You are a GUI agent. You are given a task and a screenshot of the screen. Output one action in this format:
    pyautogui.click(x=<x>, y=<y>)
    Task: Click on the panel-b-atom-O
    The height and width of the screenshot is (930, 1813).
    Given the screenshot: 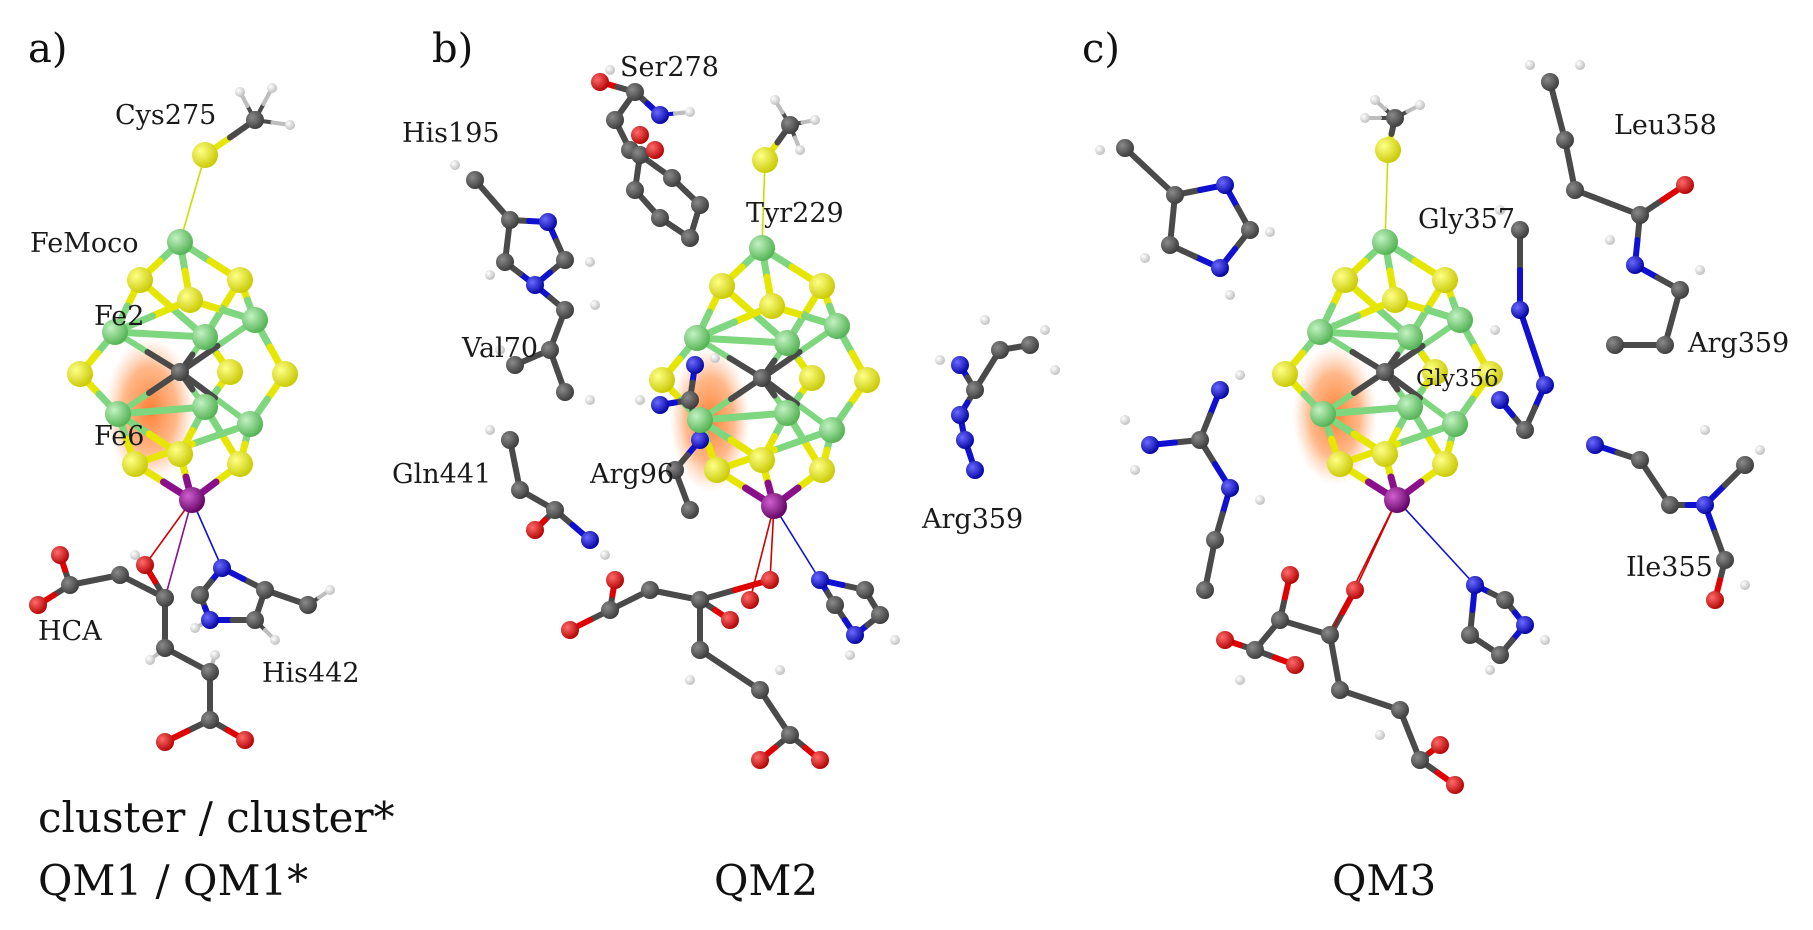 What is the action you would take?
    pyautogui.click(x=730, y=620)
    